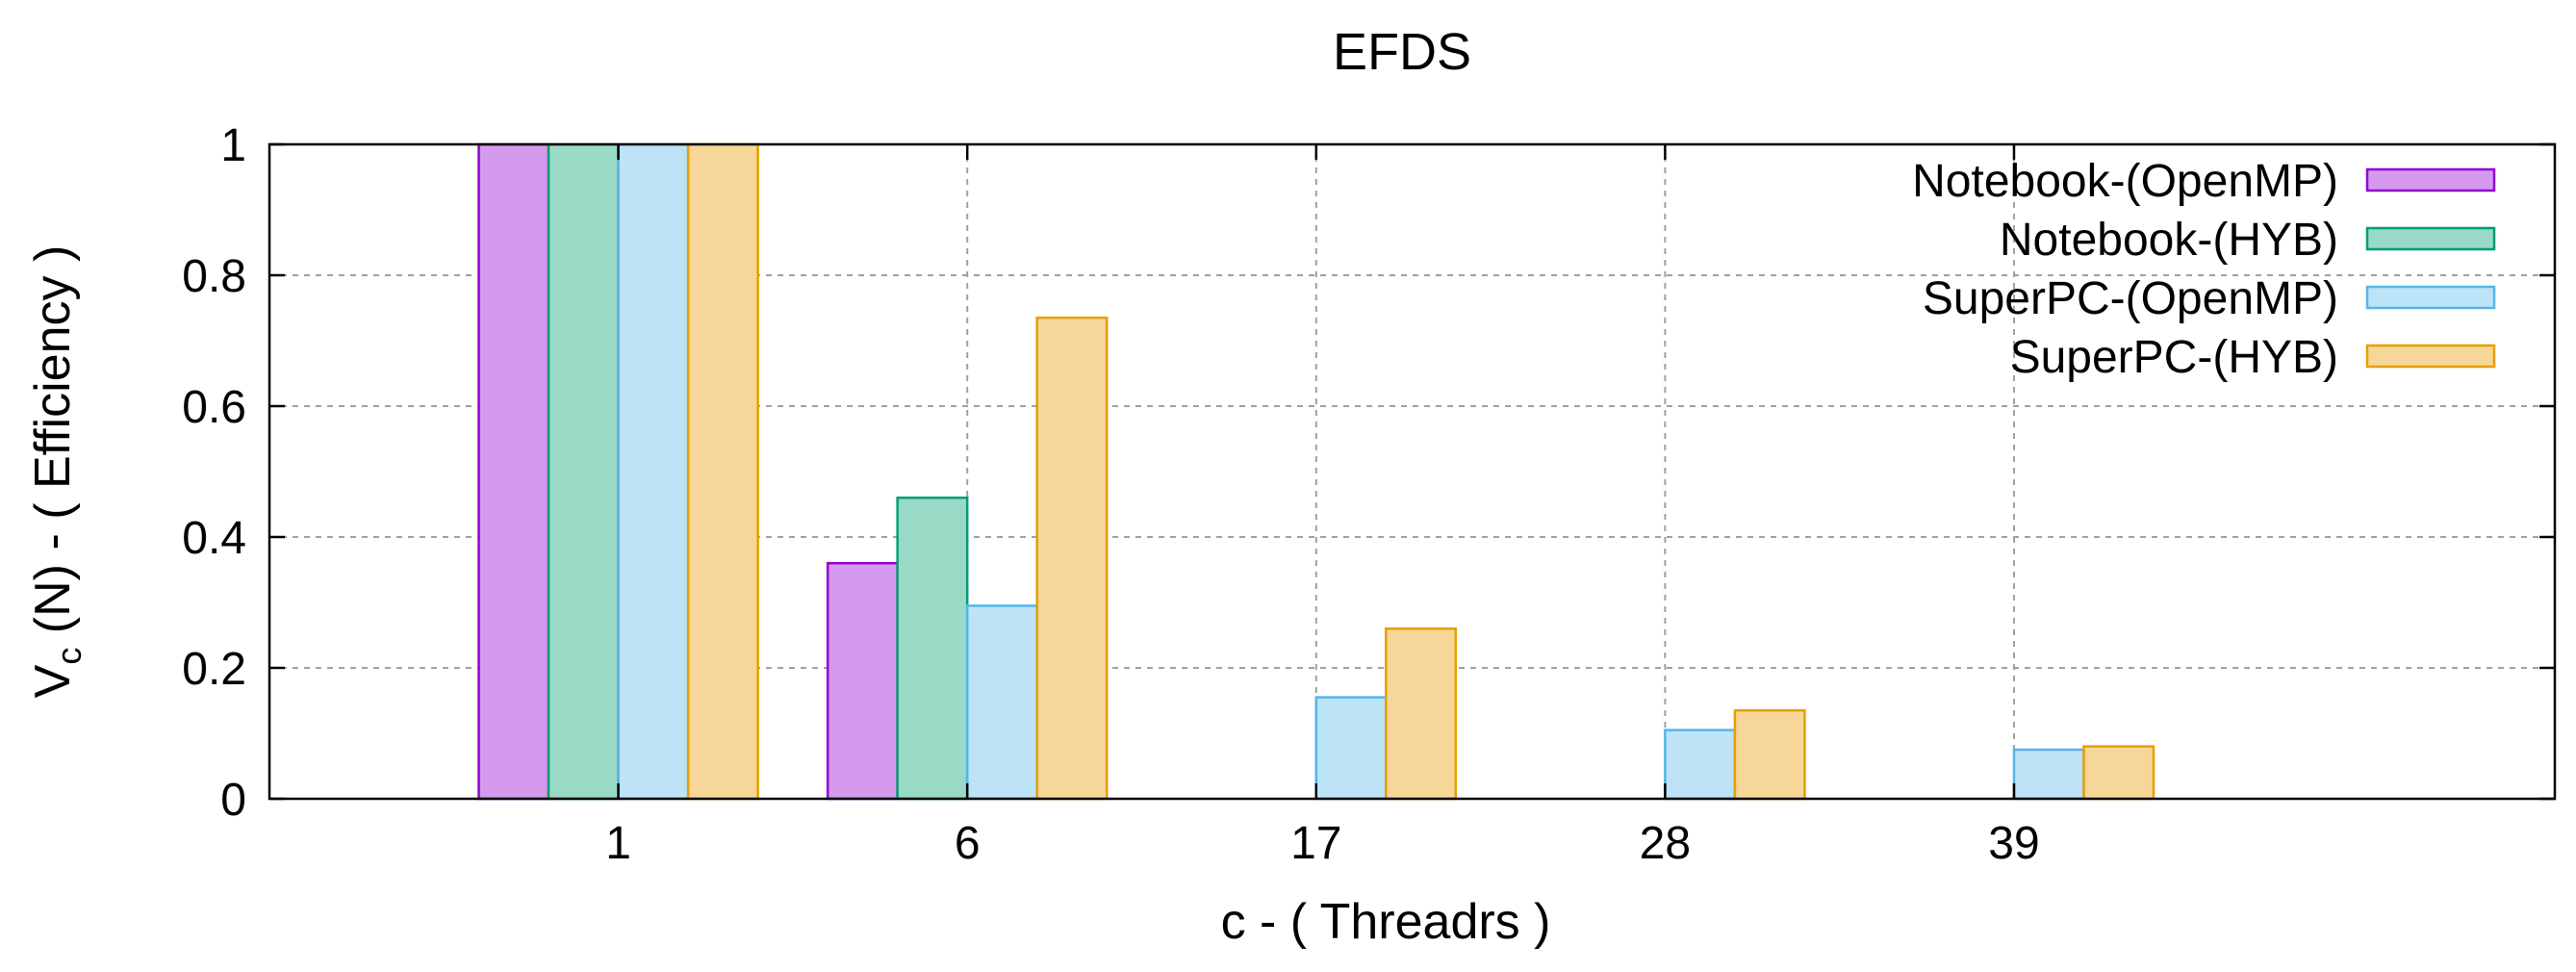  What do you see at coordinates (1315, 844) in the screenshot?
I see `x-tick-label: 17` at bounding box center [1315, 844].